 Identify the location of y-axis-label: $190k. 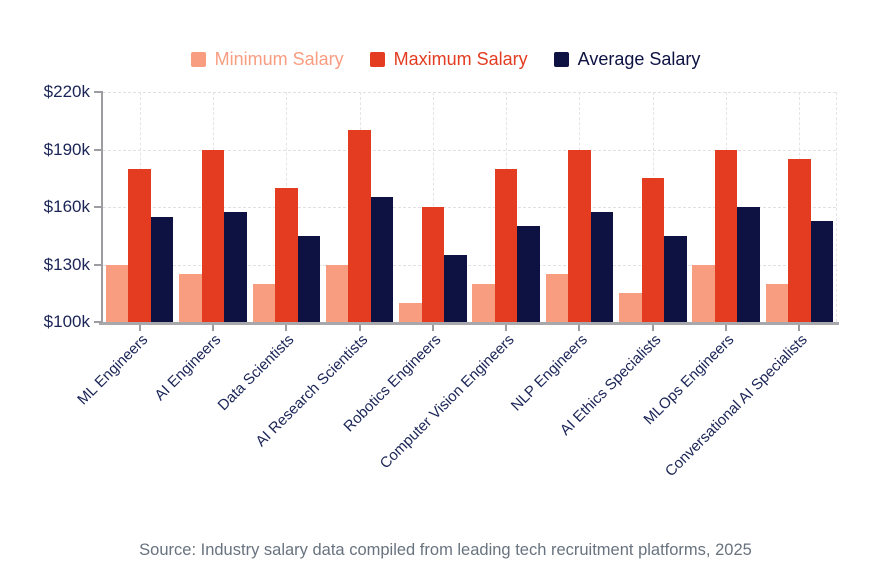
(66, 149).